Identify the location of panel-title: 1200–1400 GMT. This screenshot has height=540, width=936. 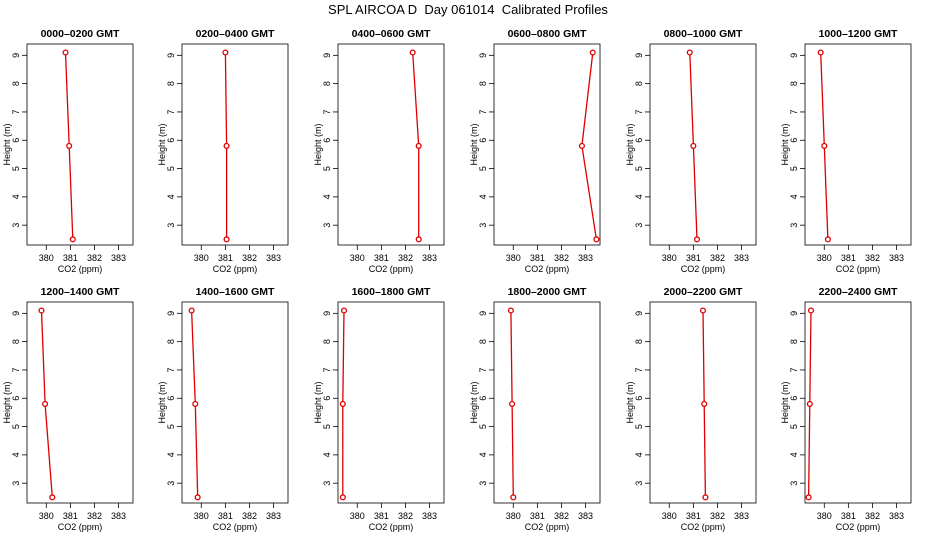
(80, 292).